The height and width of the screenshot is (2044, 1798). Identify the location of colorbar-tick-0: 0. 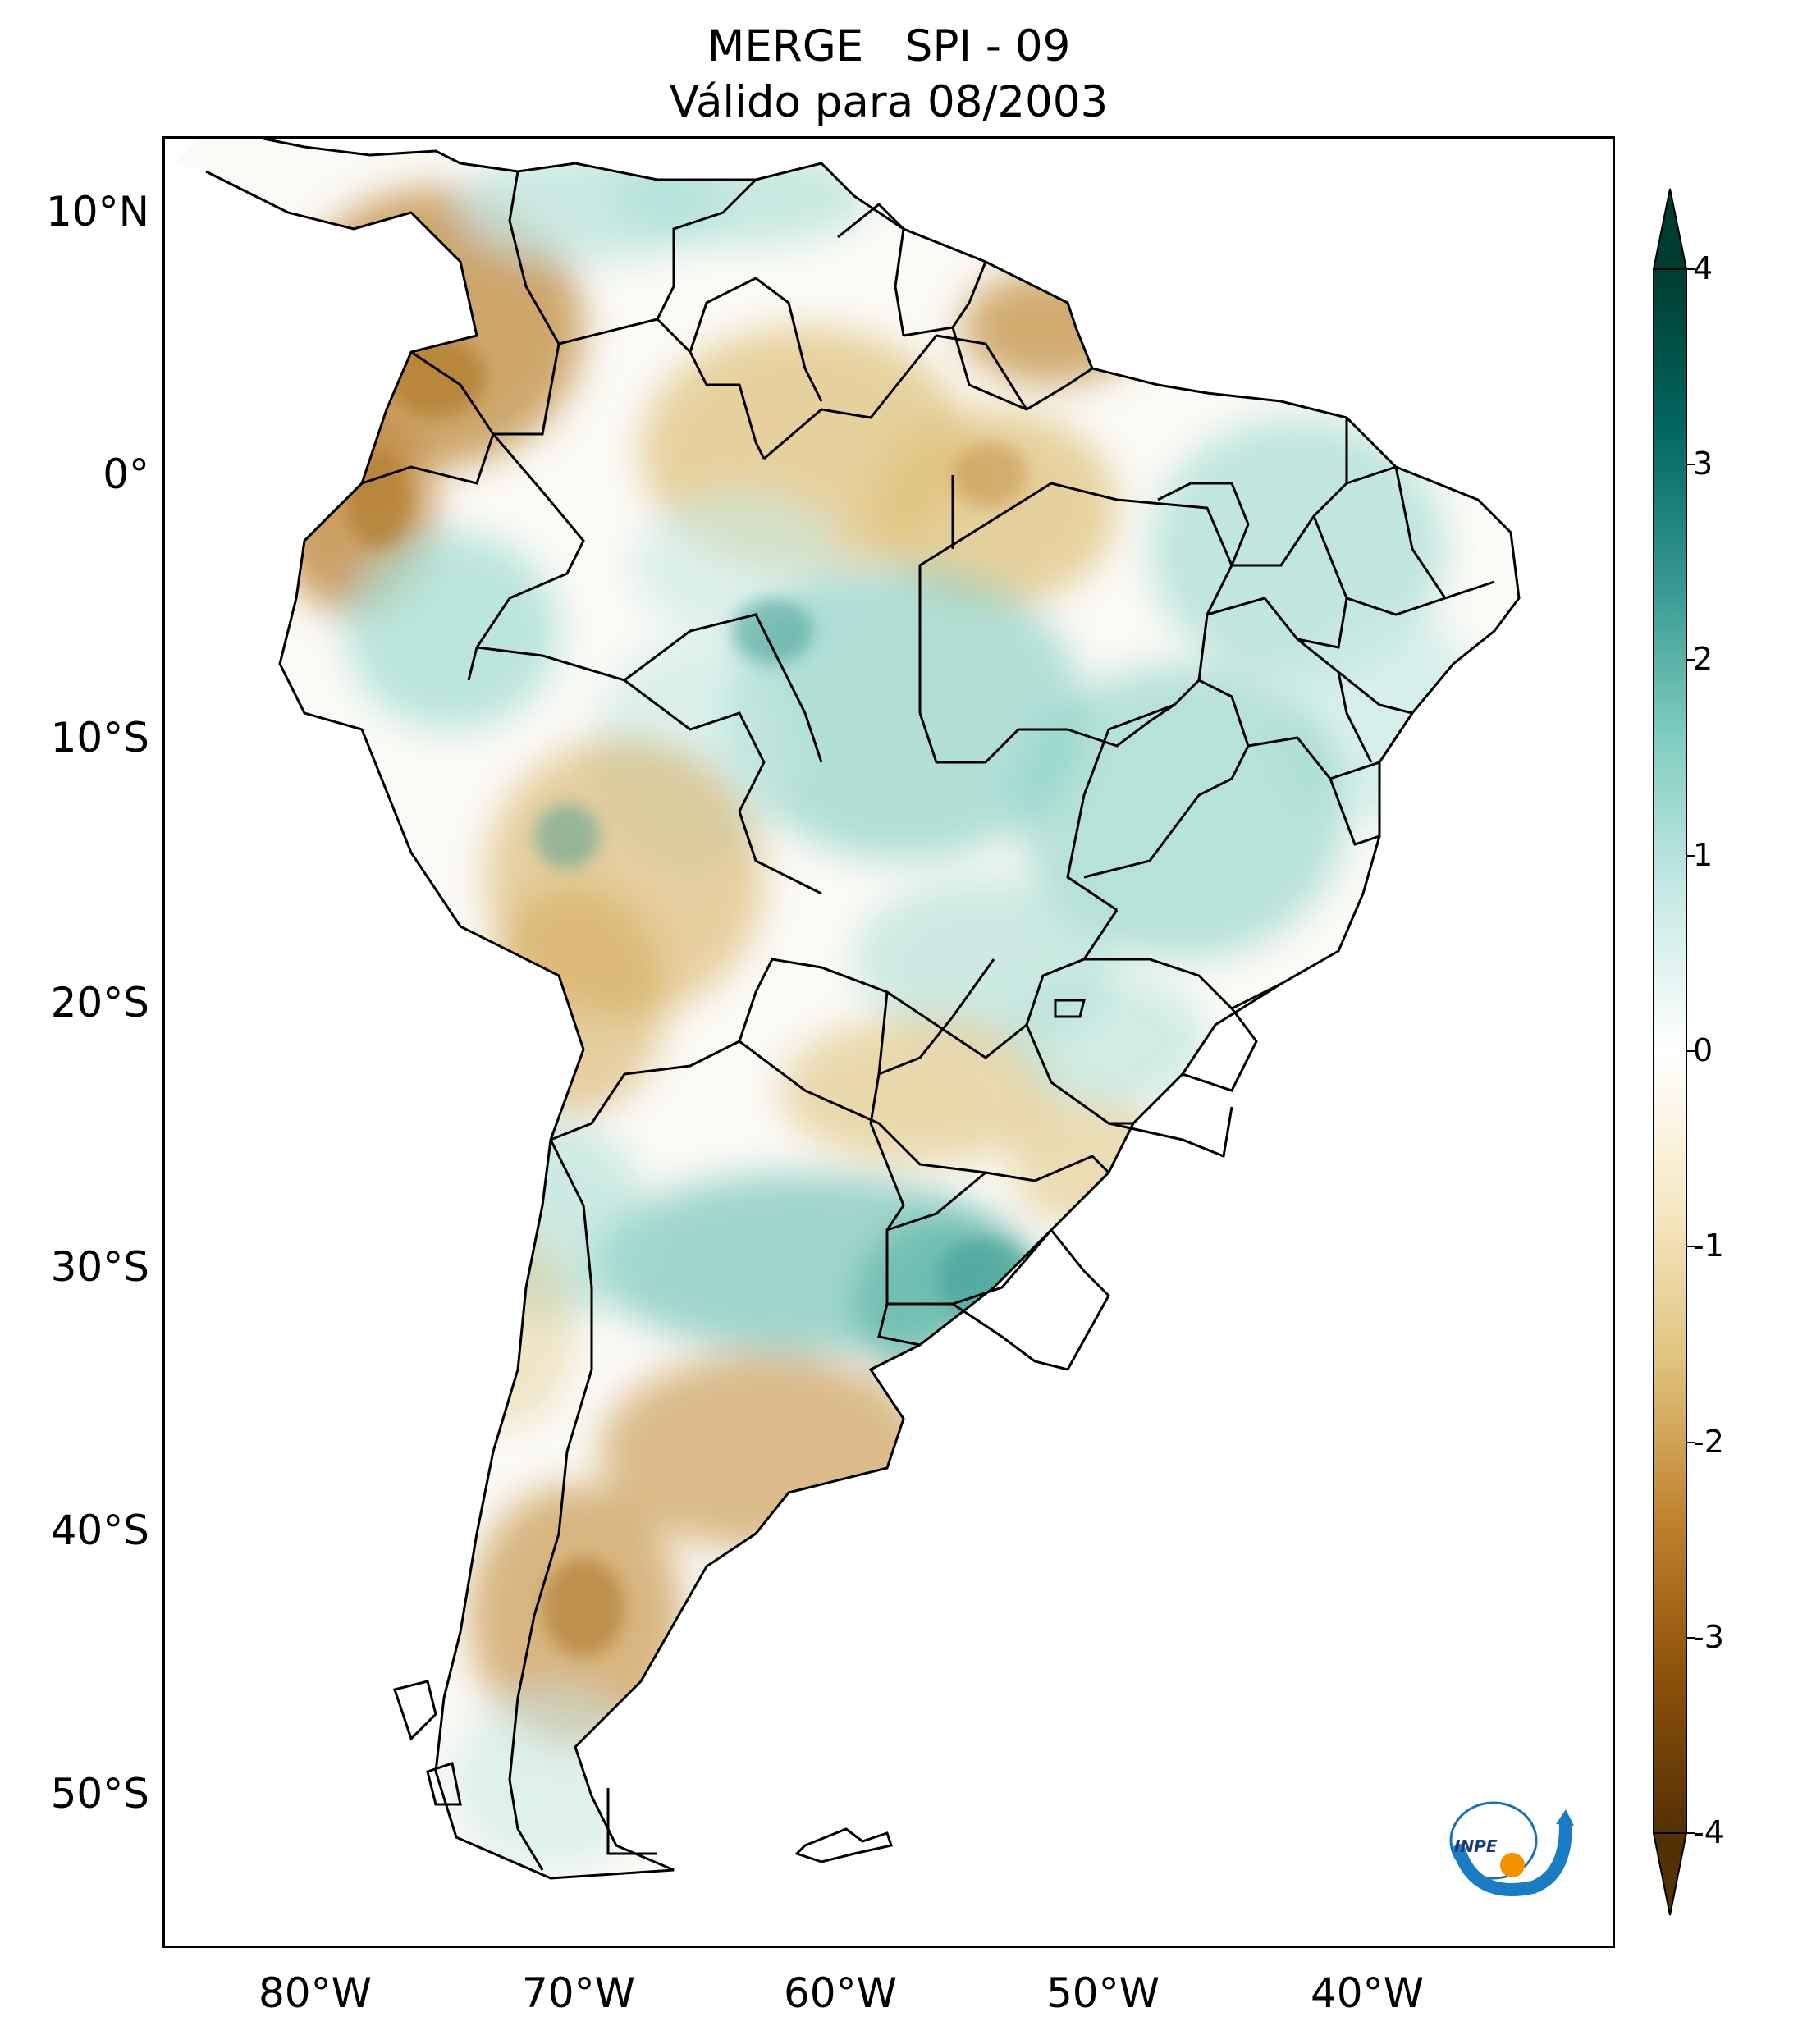
(1703, 1050).